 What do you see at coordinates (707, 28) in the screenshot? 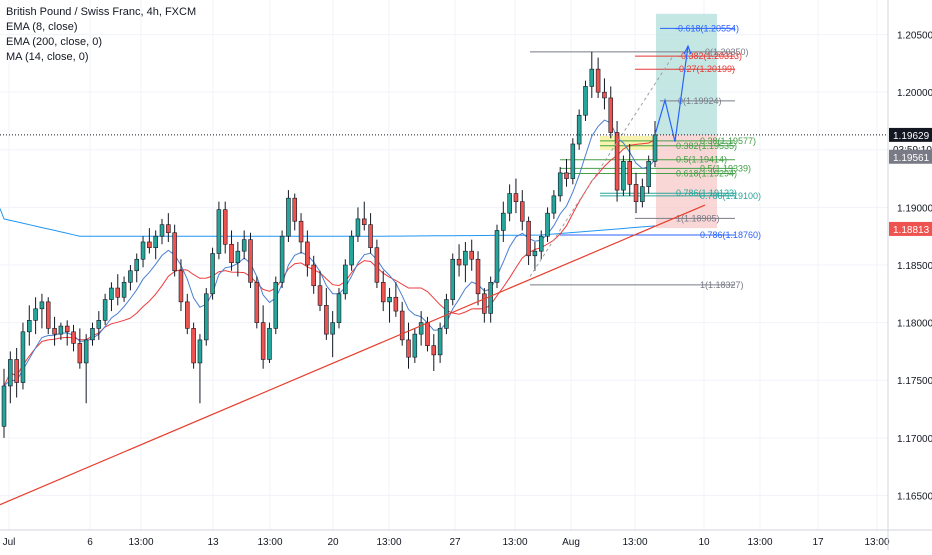
I see `fib-label: -0.618(1.20554)` at bounding box center [707, 28].